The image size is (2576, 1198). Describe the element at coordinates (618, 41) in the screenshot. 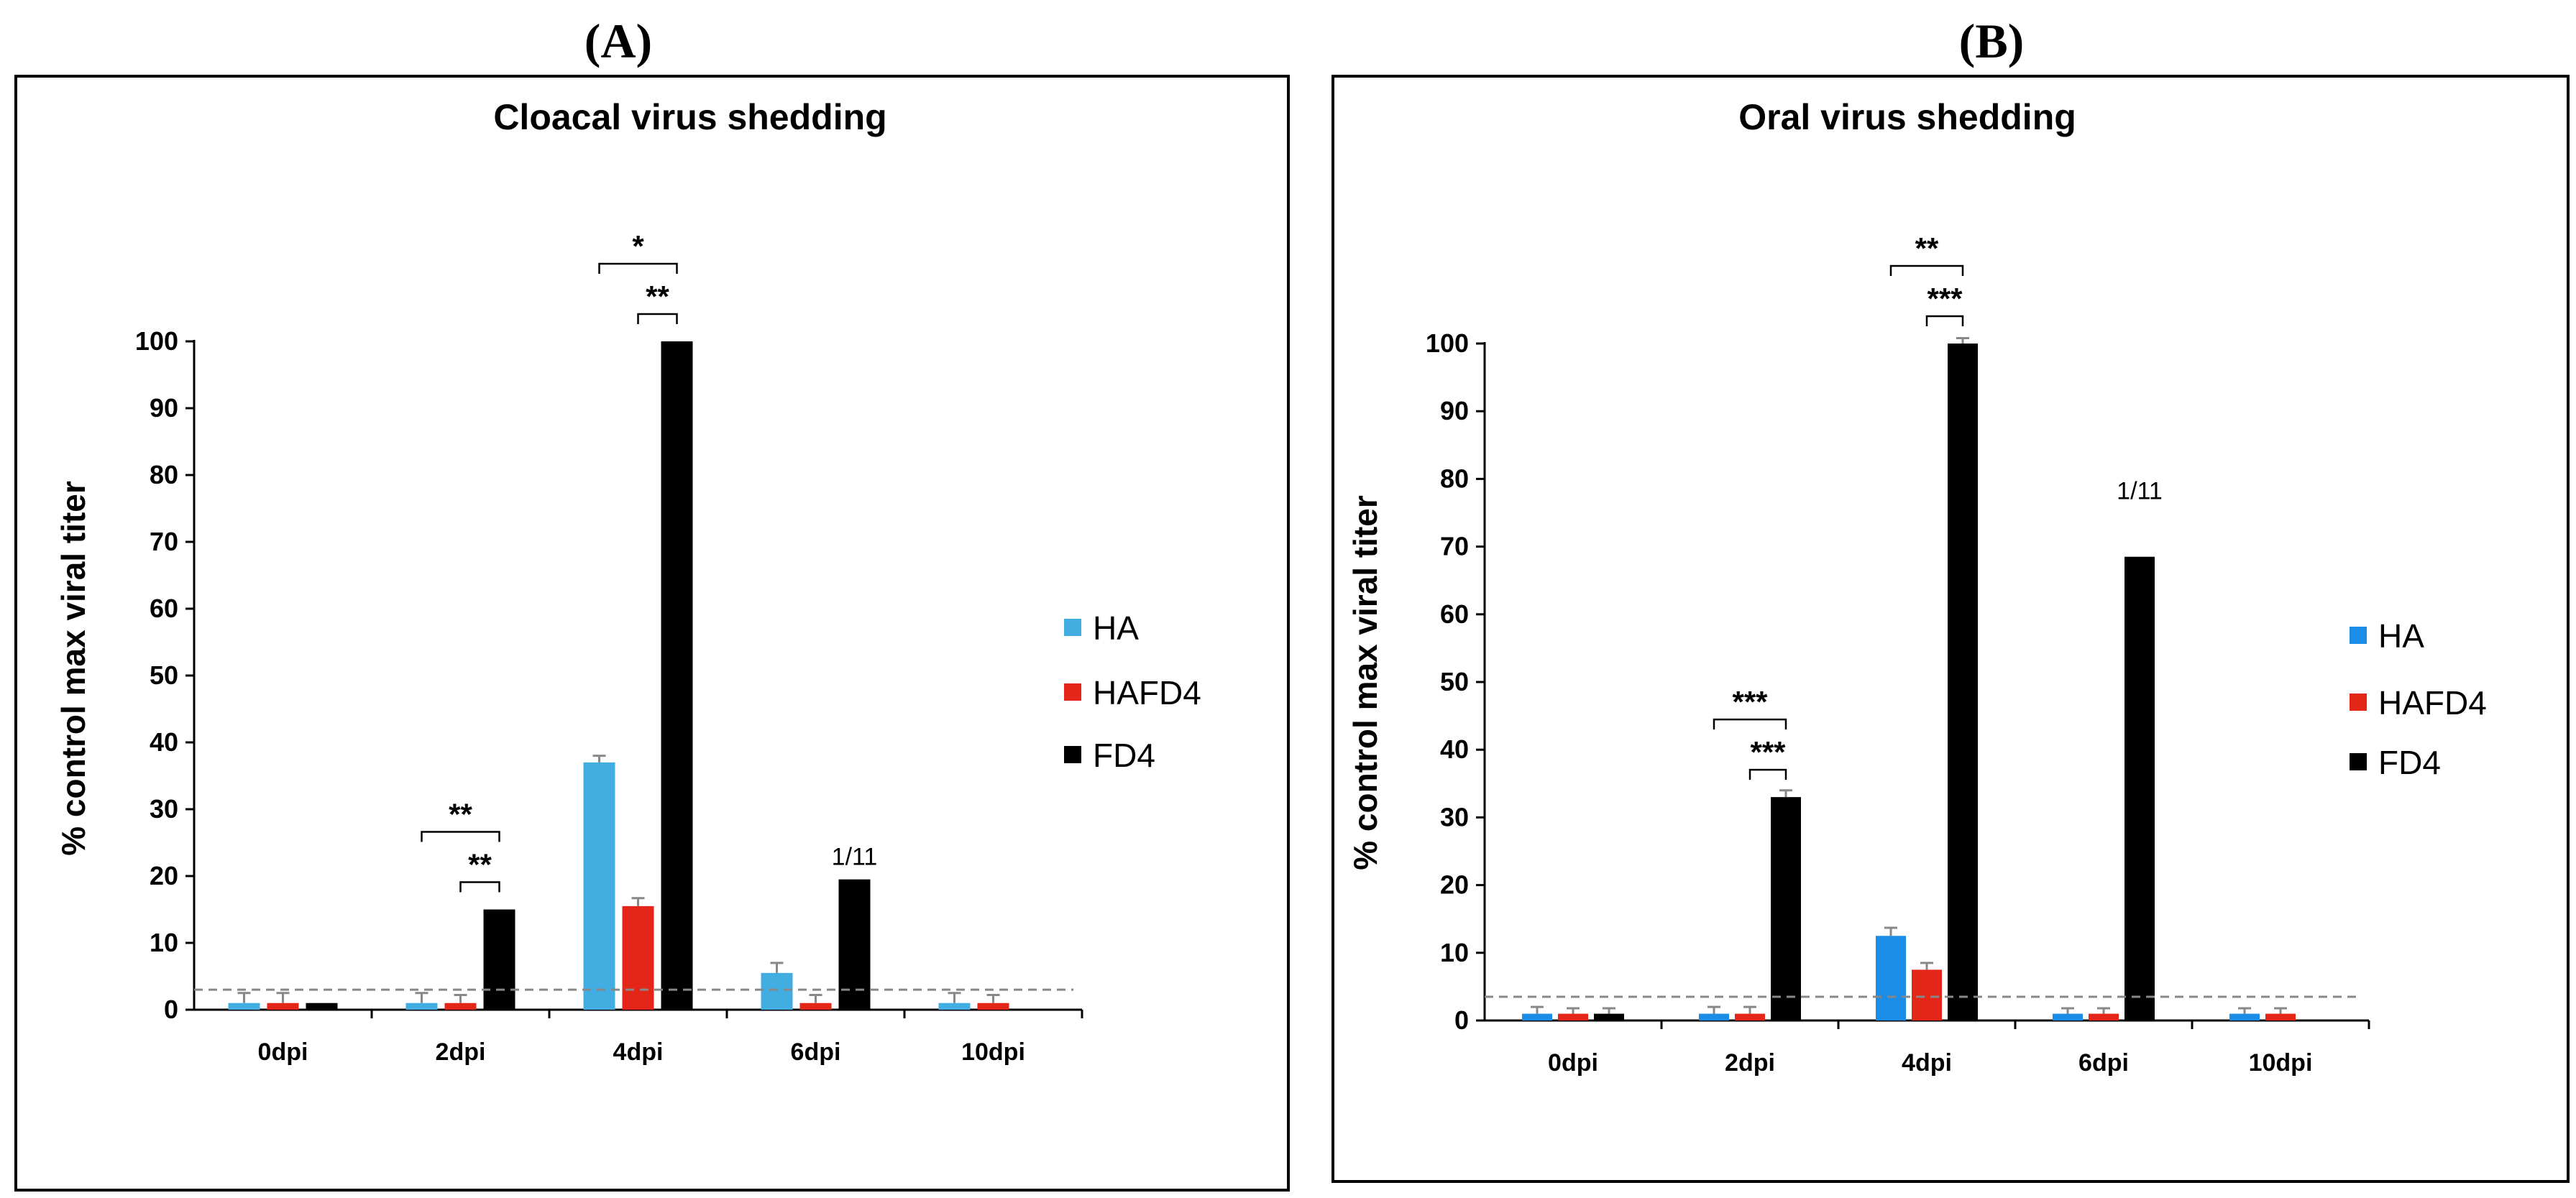

I see `panel-a-label: (A)` at that location.